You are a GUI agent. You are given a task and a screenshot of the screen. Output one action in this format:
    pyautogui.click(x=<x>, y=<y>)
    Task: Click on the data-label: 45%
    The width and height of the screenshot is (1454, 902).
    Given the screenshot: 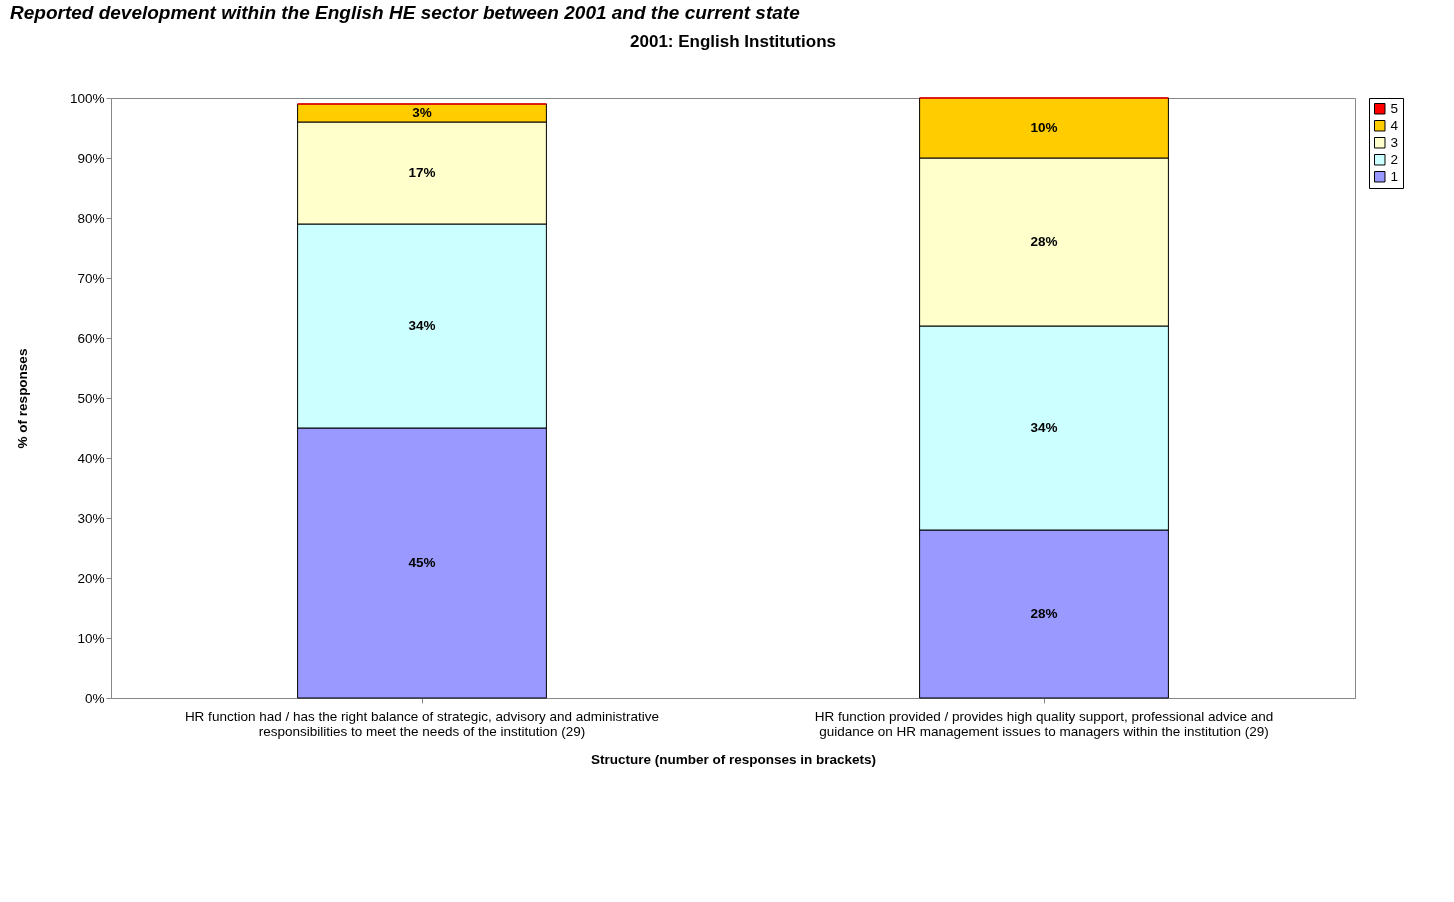 What is the action you would take?
    pyautogui.click(x=422, y=562)
    